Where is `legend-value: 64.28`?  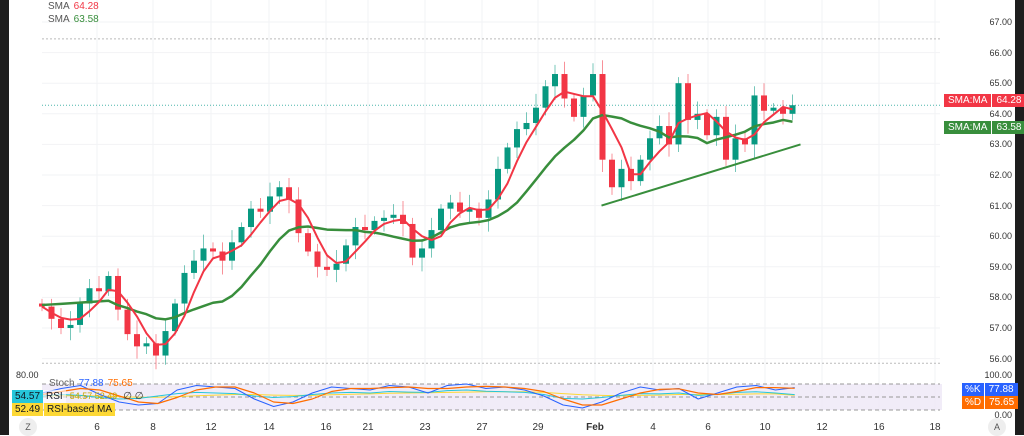
legend-value: 64.28 is located at coordinates (86, 6).